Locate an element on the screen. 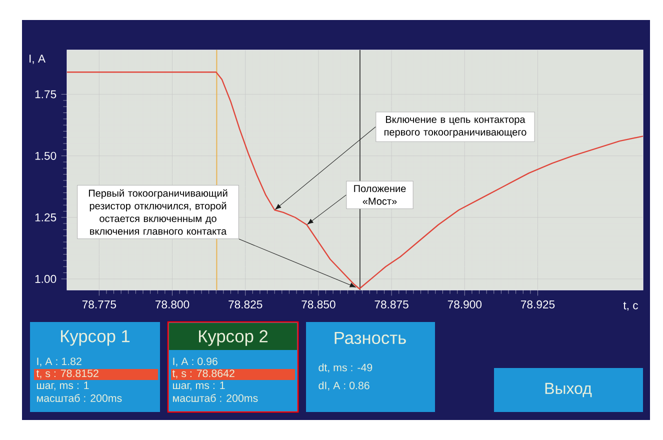  text: I, A : 0.96 is located at coordinates (195, 362).